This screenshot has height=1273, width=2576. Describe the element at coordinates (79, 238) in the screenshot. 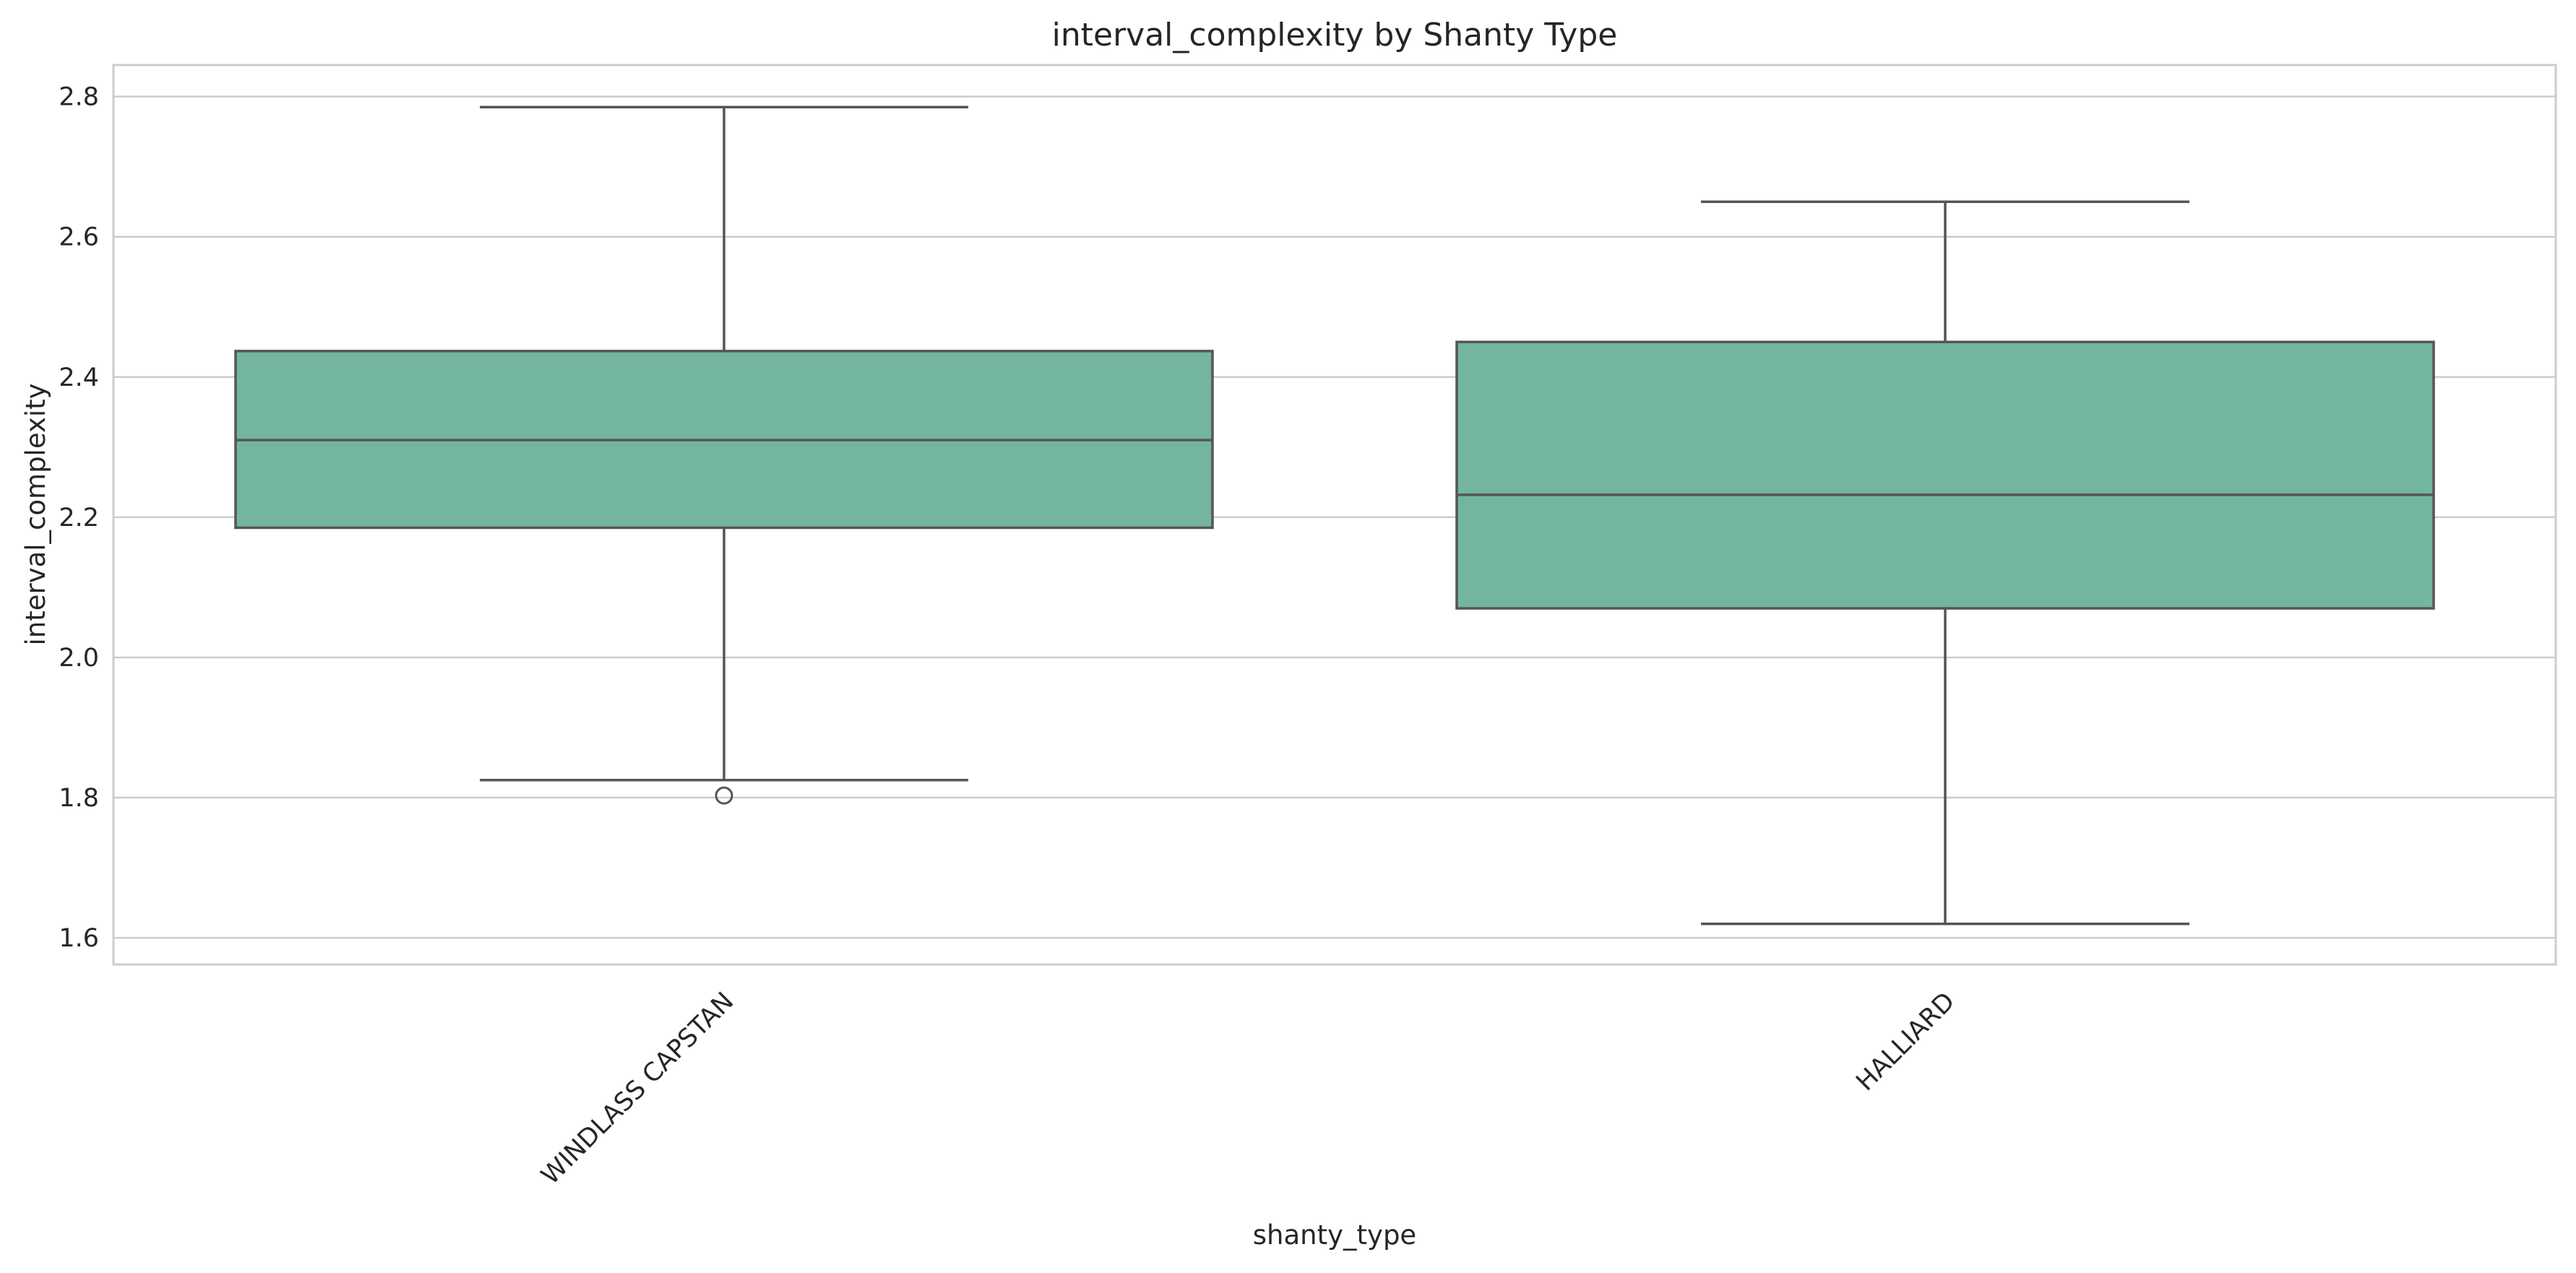

I see `y-tick-label: 2.6` at that location.